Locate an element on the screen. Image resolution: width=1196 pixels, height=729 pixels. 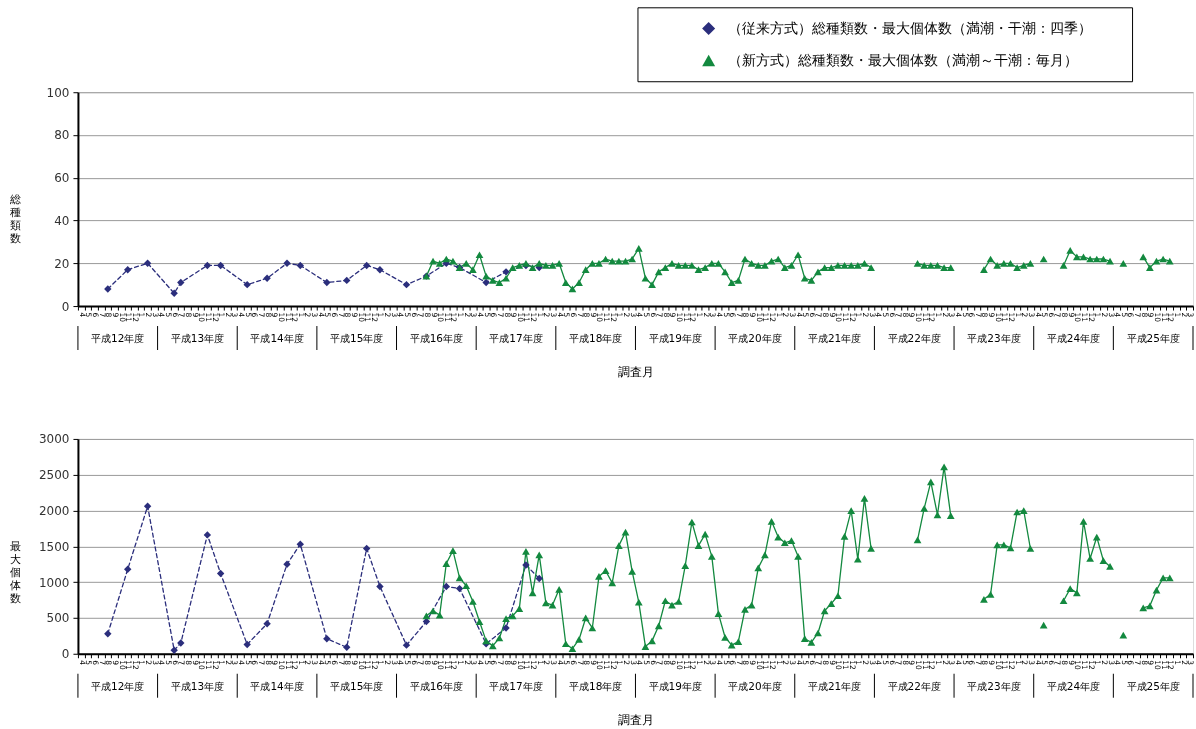
y-tick-label: 2500 is located at coordinates (54, 475).